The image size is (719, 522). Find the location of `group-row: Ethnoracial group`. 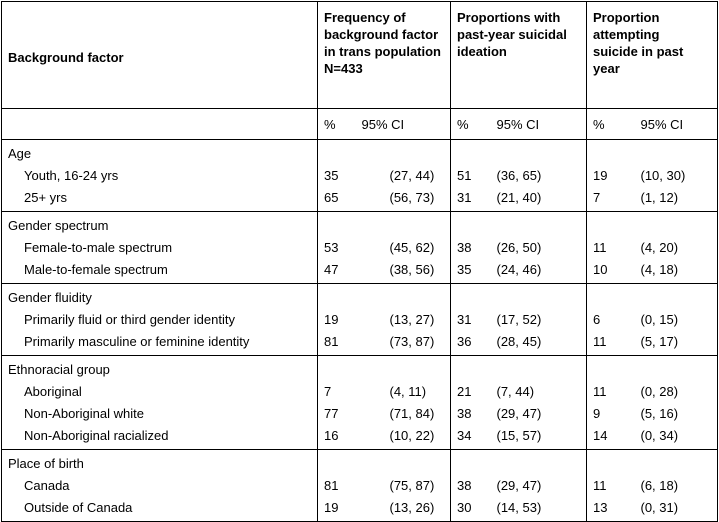

group-row: Ethnoracial group is located at coordinates (359, 367).